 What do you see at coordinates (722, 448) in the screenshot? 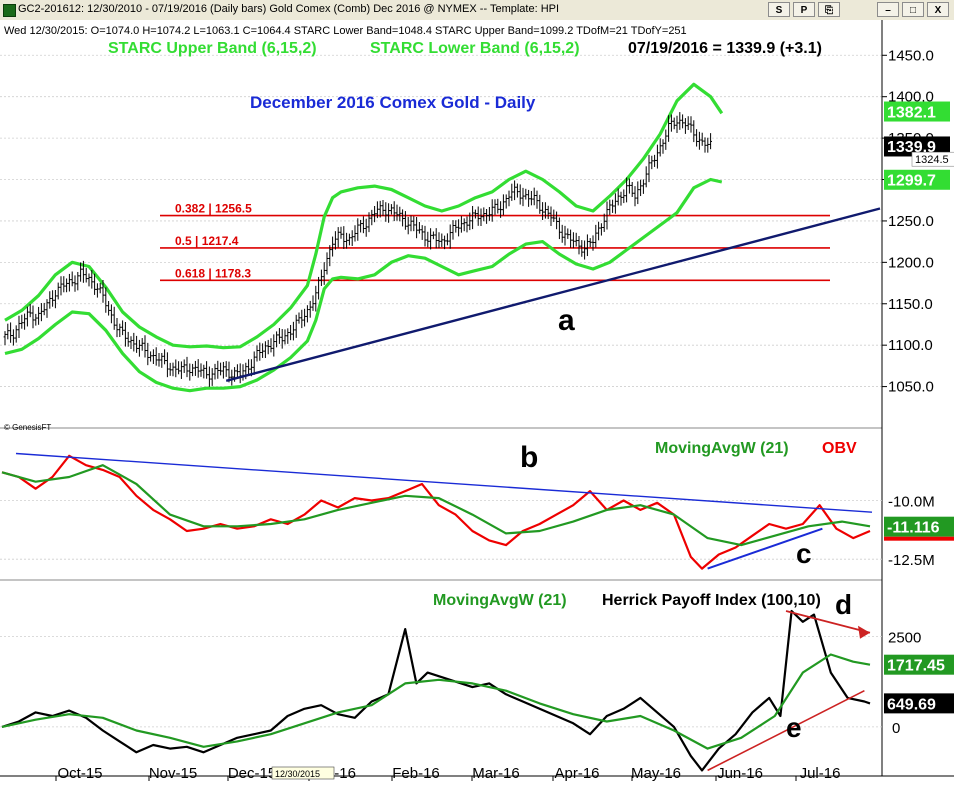
I see `obv-legend-ma: MovingAvgW (21)` at bounding box center [722, 448].